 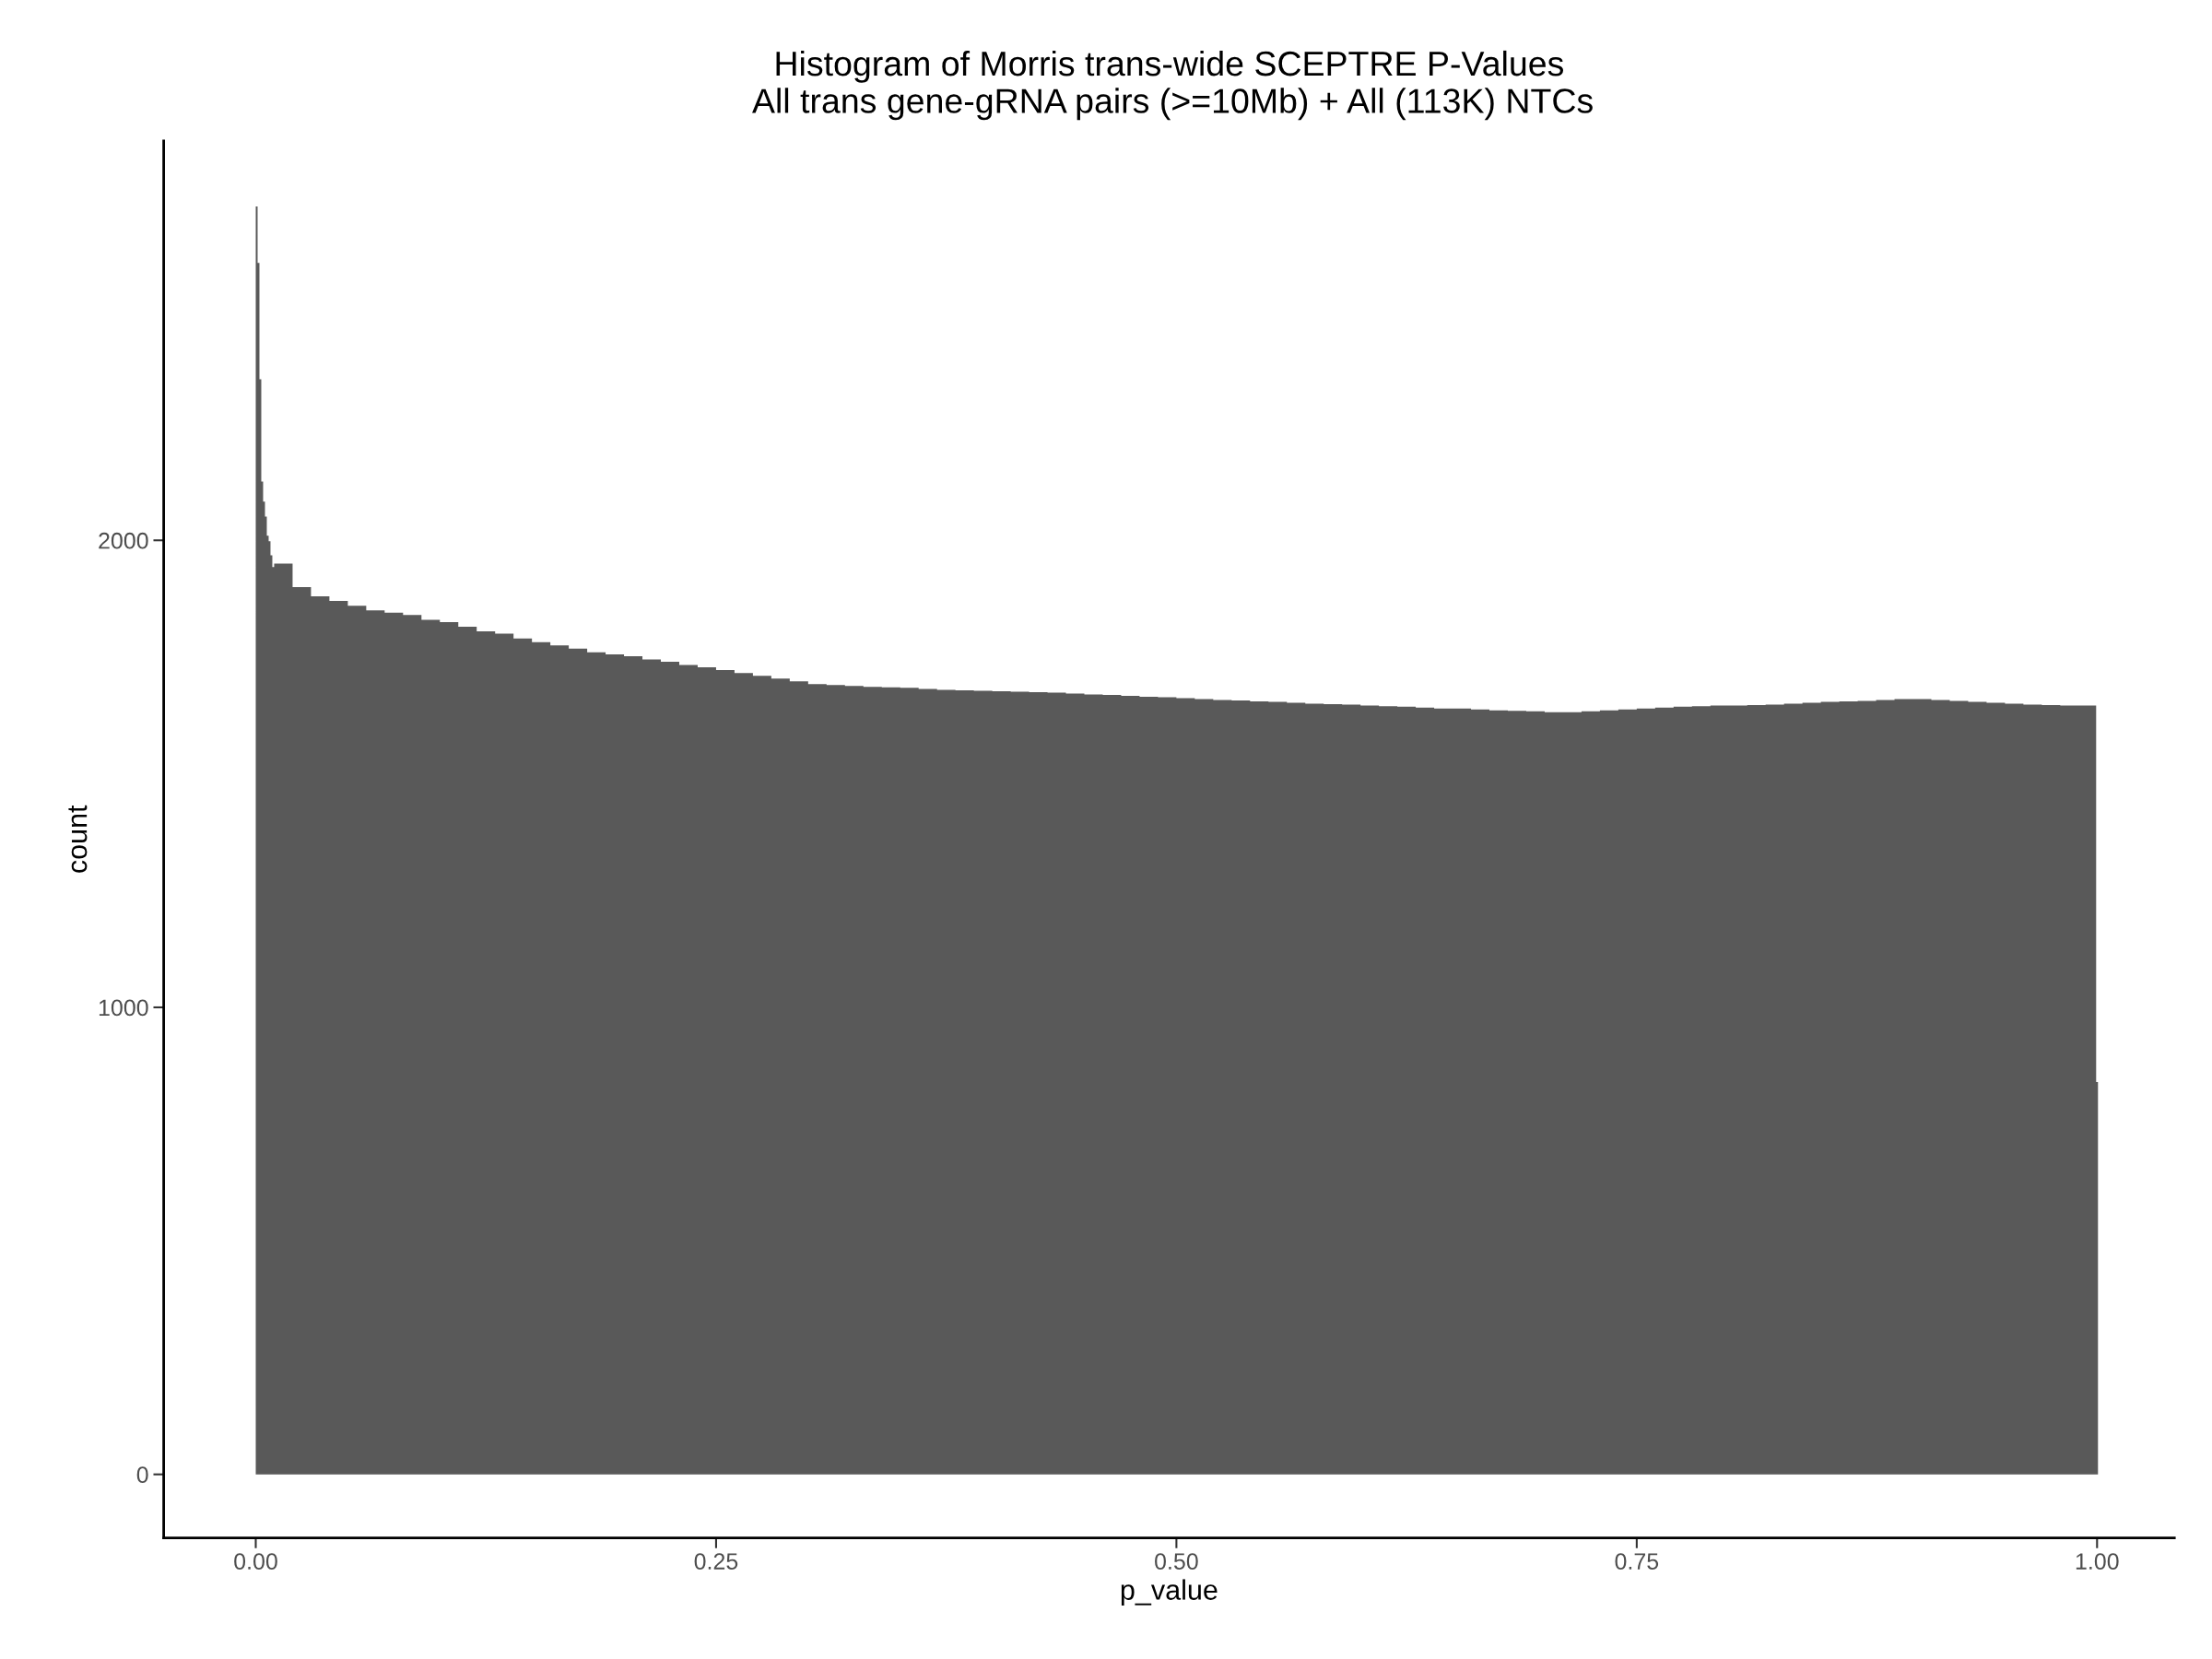 What do you see at coordinates (255, 1561) in the screenshot?
I see `x-tick-label: 0.00` at bounding box center [255, 1561].